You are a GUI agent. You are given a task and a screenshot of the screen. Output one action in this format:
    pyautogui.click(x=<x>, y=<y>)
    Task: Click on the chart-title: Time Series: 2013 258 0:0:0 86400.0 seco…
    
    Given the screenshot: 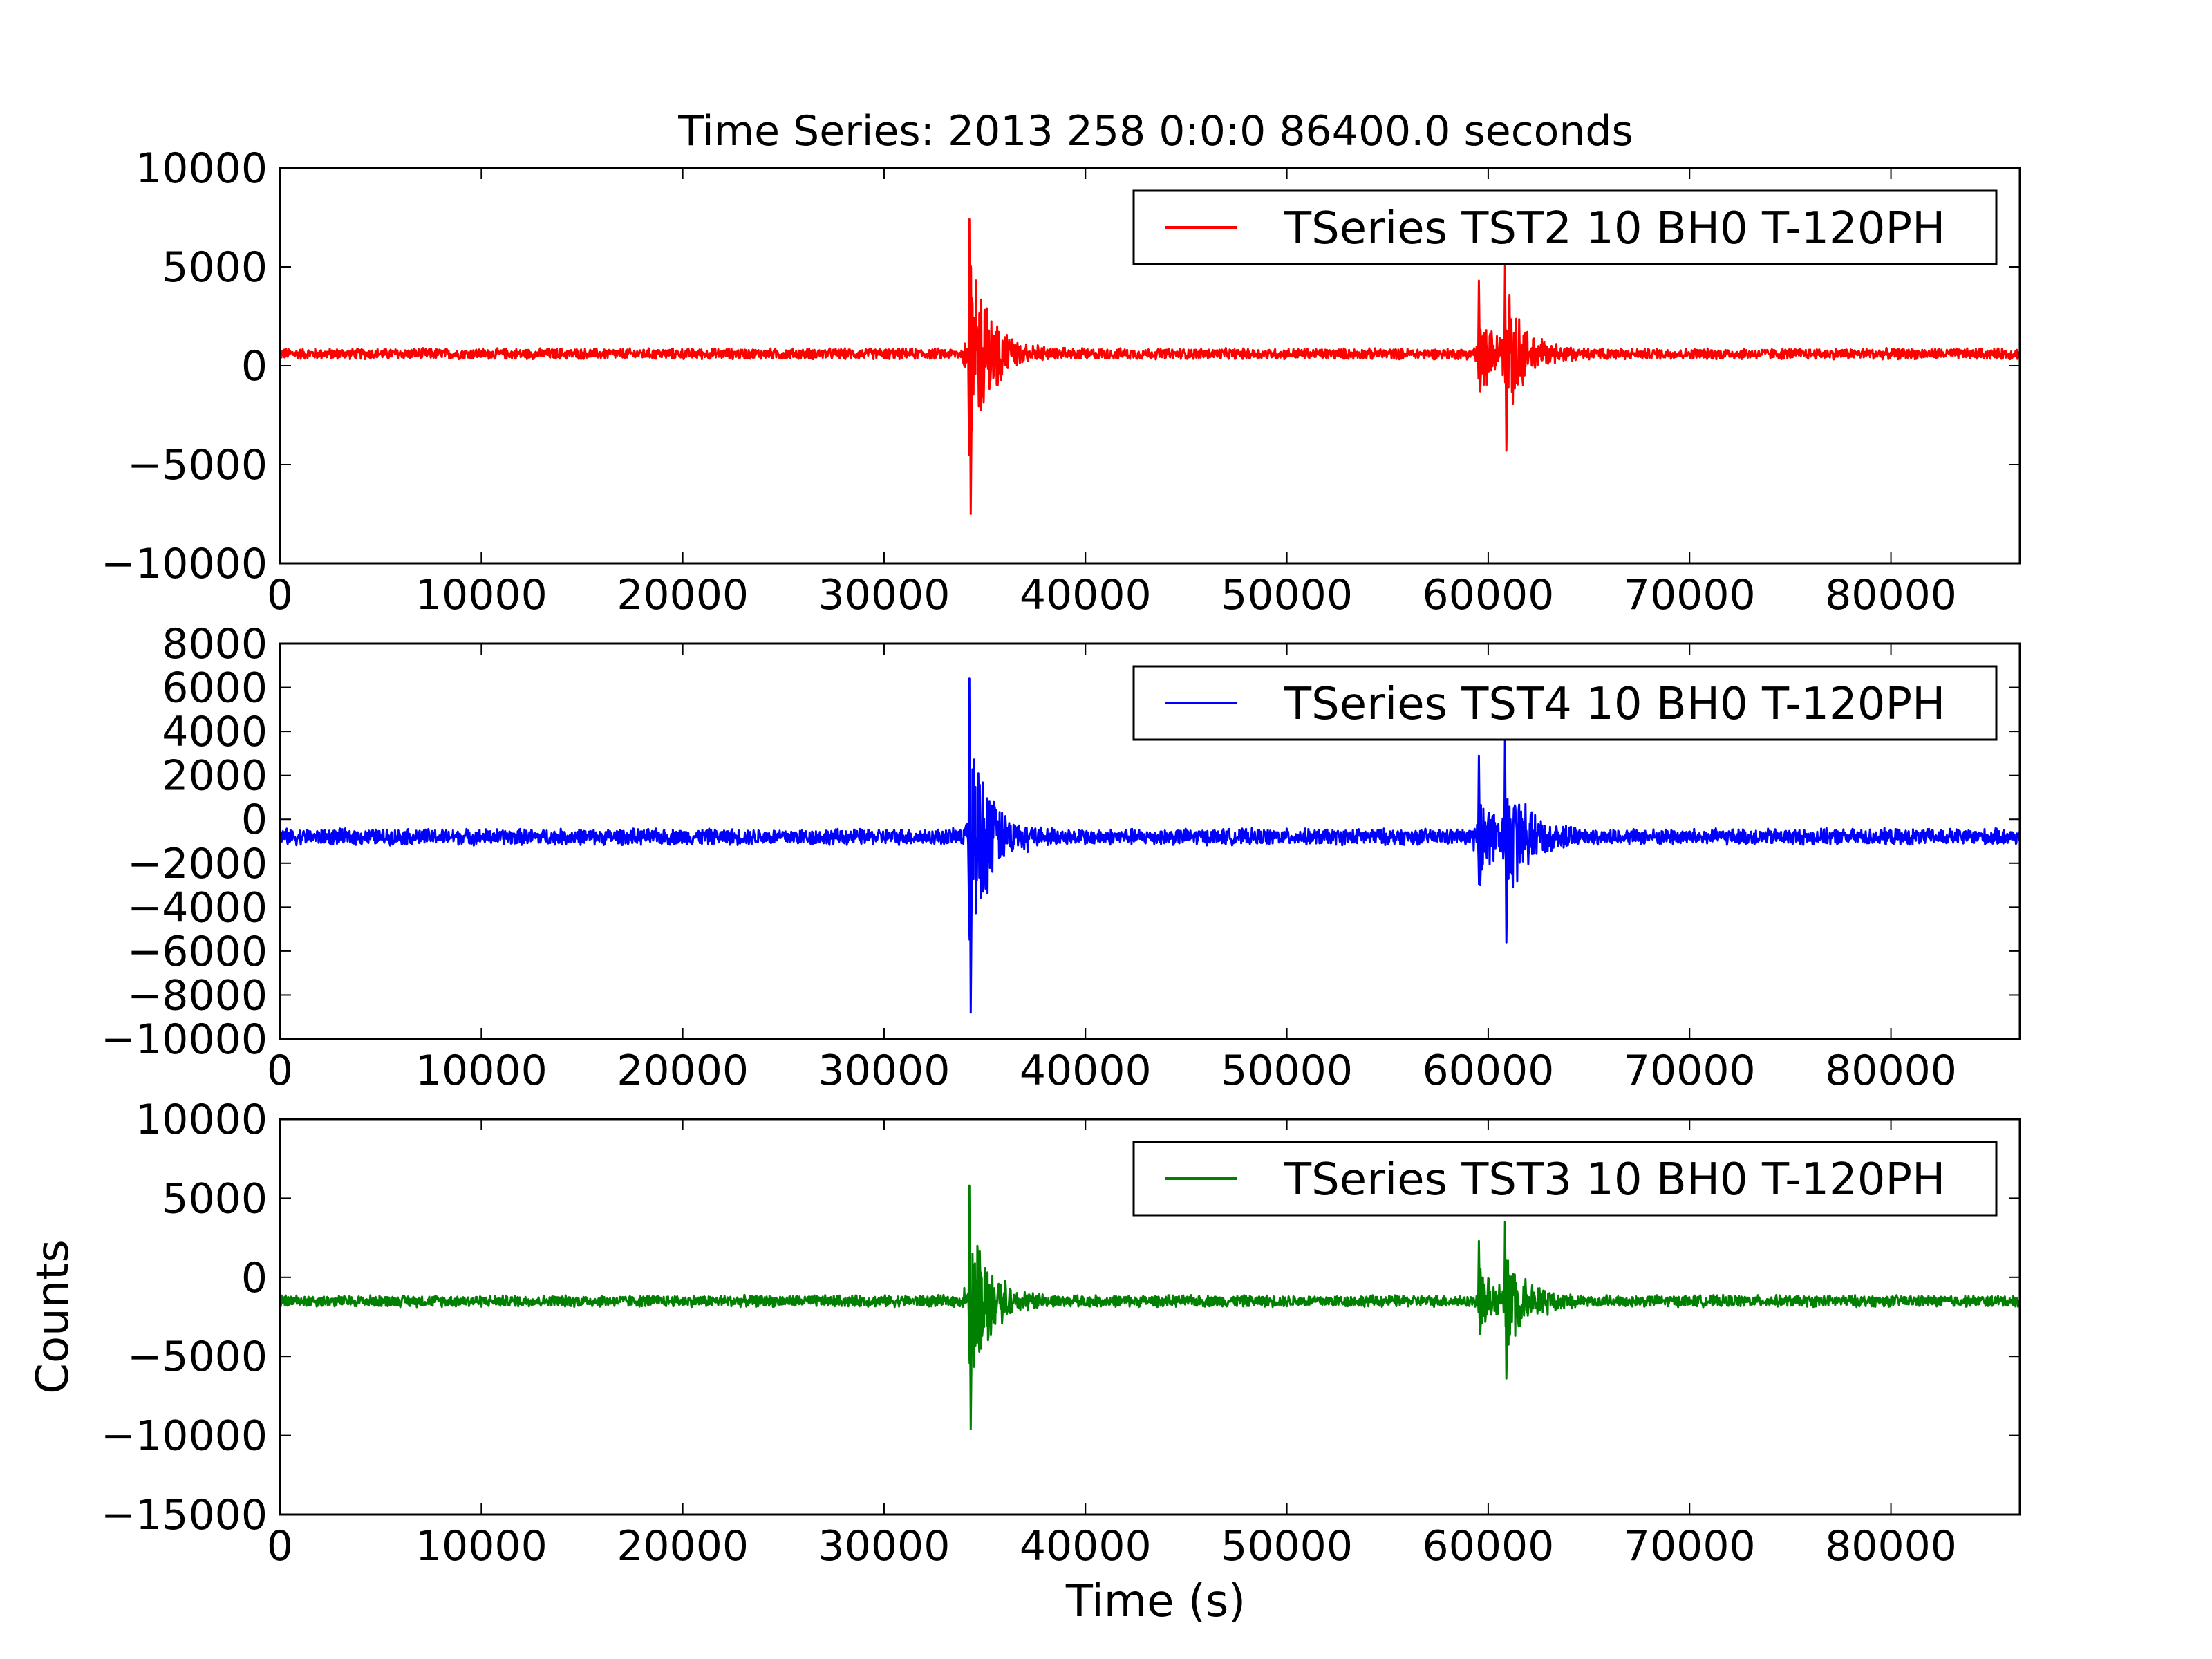 What is the action you would take?
    pyautogui.click(x=1155, y=131)
    